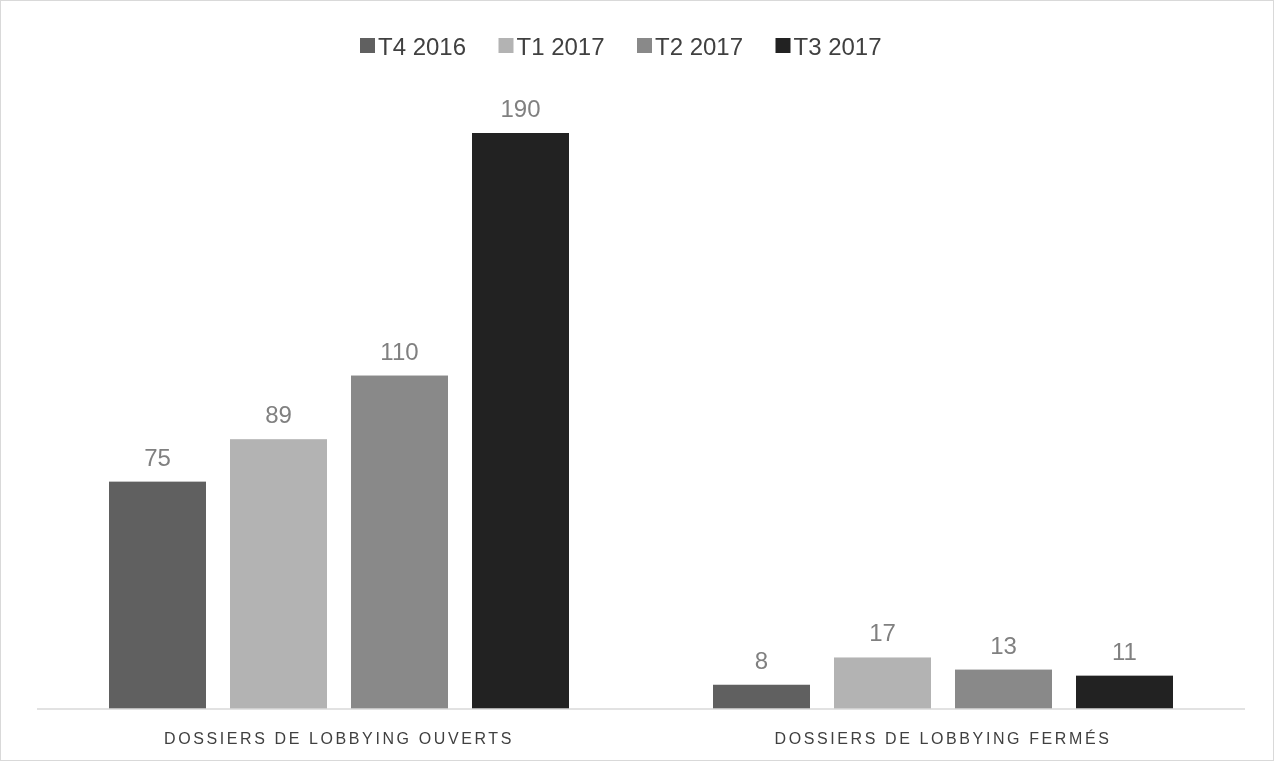 The image size is (1274, 761). Describe the element at coordinates (943, 738) in the screenshot. I see `x-tick-label: DOSSIERS DE LOBBYING FERMÉS` at that location.